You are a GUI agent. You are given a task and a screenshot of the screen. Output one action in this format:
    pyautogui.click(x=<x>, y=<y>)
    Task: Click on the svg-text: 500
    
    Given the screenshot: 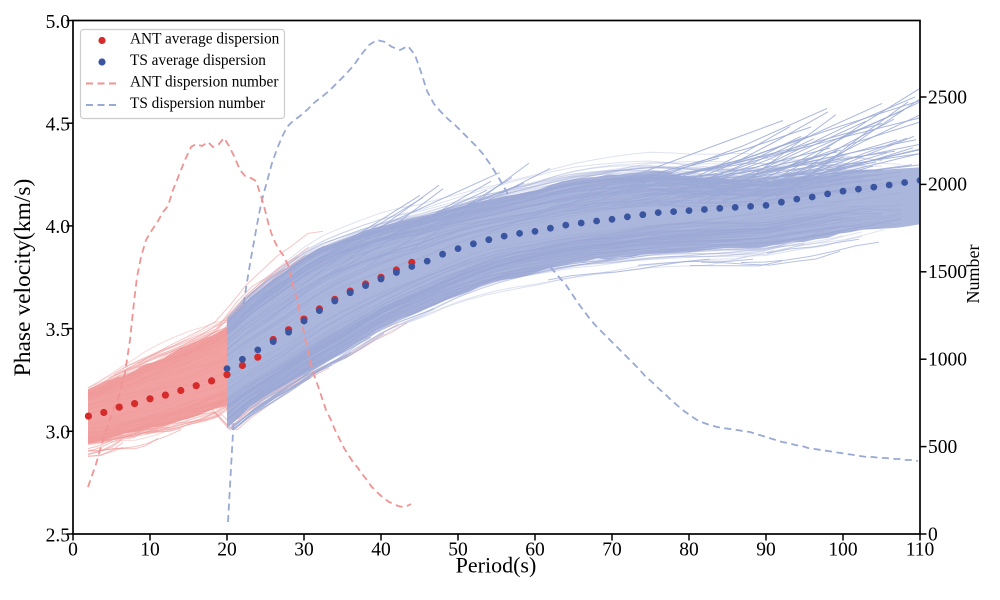 What is the action you would take?
    pyautogui.click(x=942, y=447)
    